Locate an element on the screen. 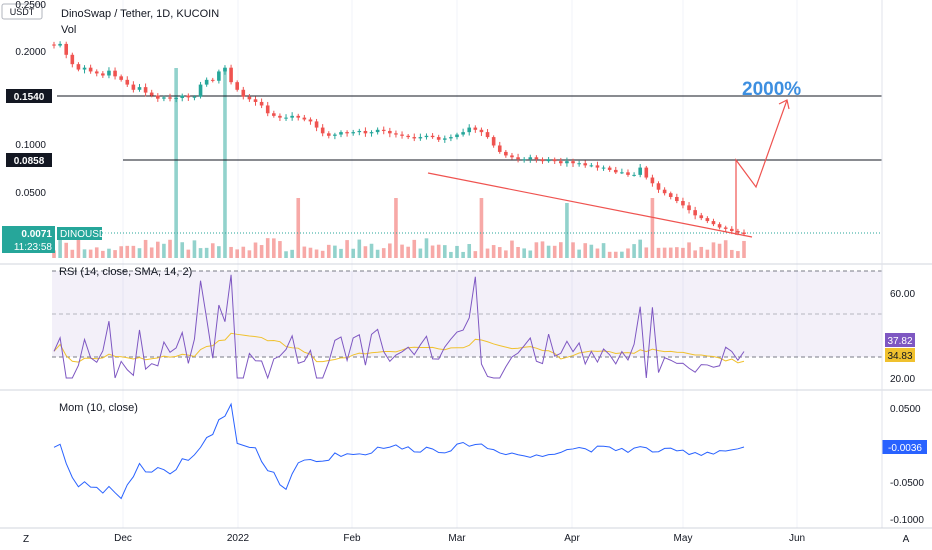  last-price-tag is located at coordinates (28, 239).